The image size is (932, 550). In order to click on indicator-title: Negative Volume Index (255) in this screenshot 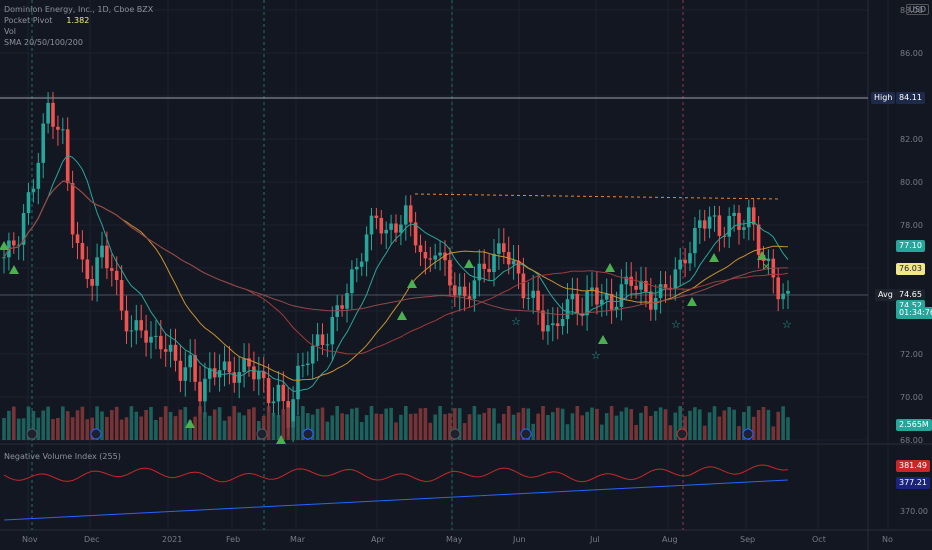, I will do `click(62, 456)`.